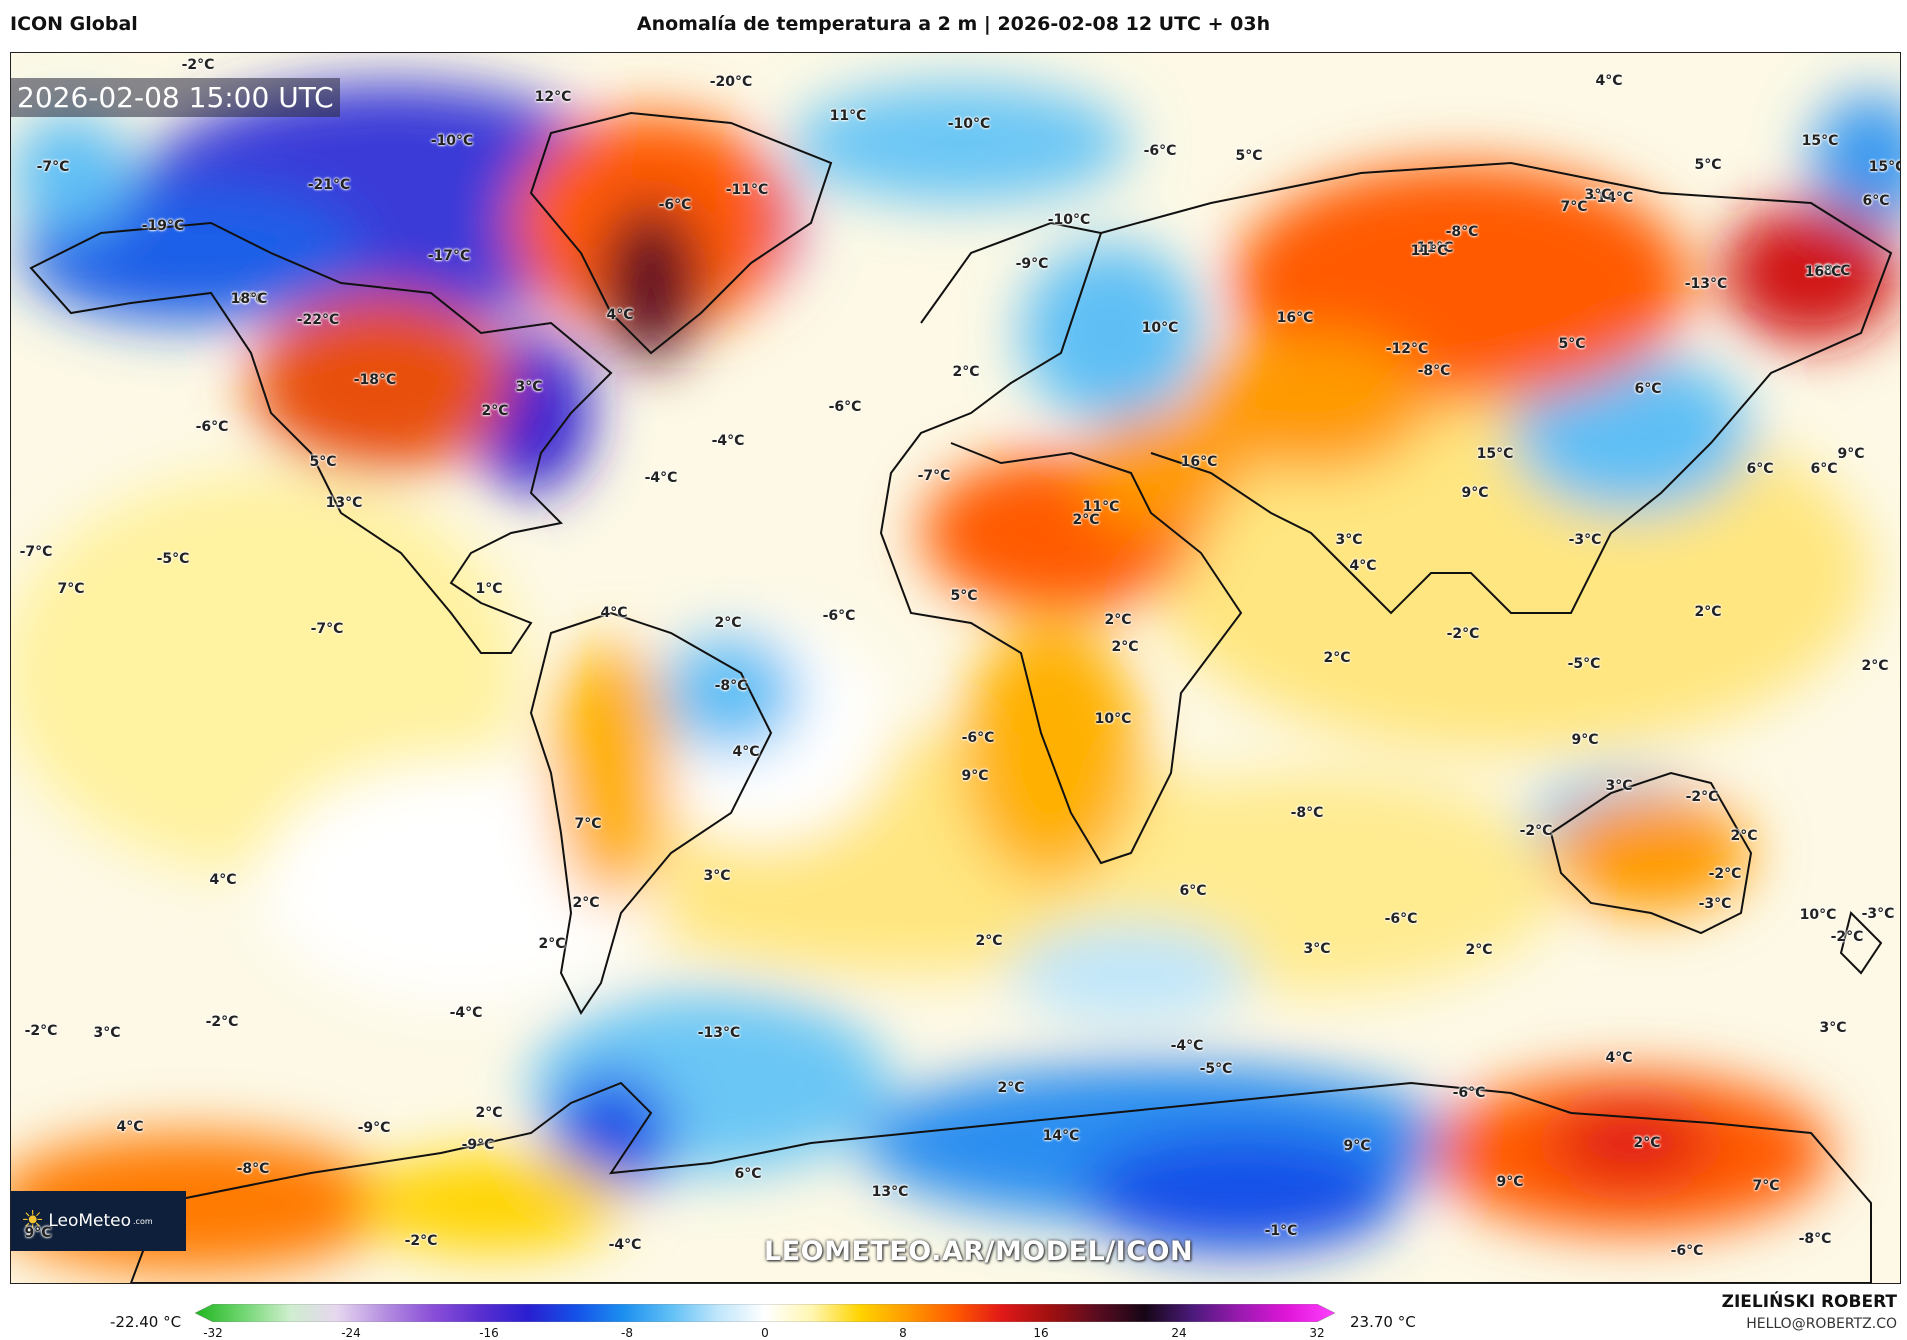  I want to click on leometeo-logo: ☀ LeoMeteo .com, so click(98, 1221).